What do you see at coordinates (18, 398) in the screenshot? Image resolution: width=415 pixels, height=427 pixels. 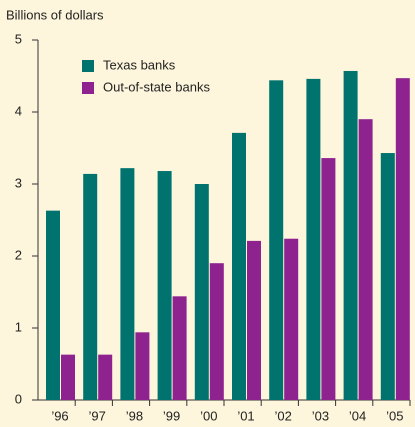 I see `y-tick-label: 0` at bounding box center [18, 398].